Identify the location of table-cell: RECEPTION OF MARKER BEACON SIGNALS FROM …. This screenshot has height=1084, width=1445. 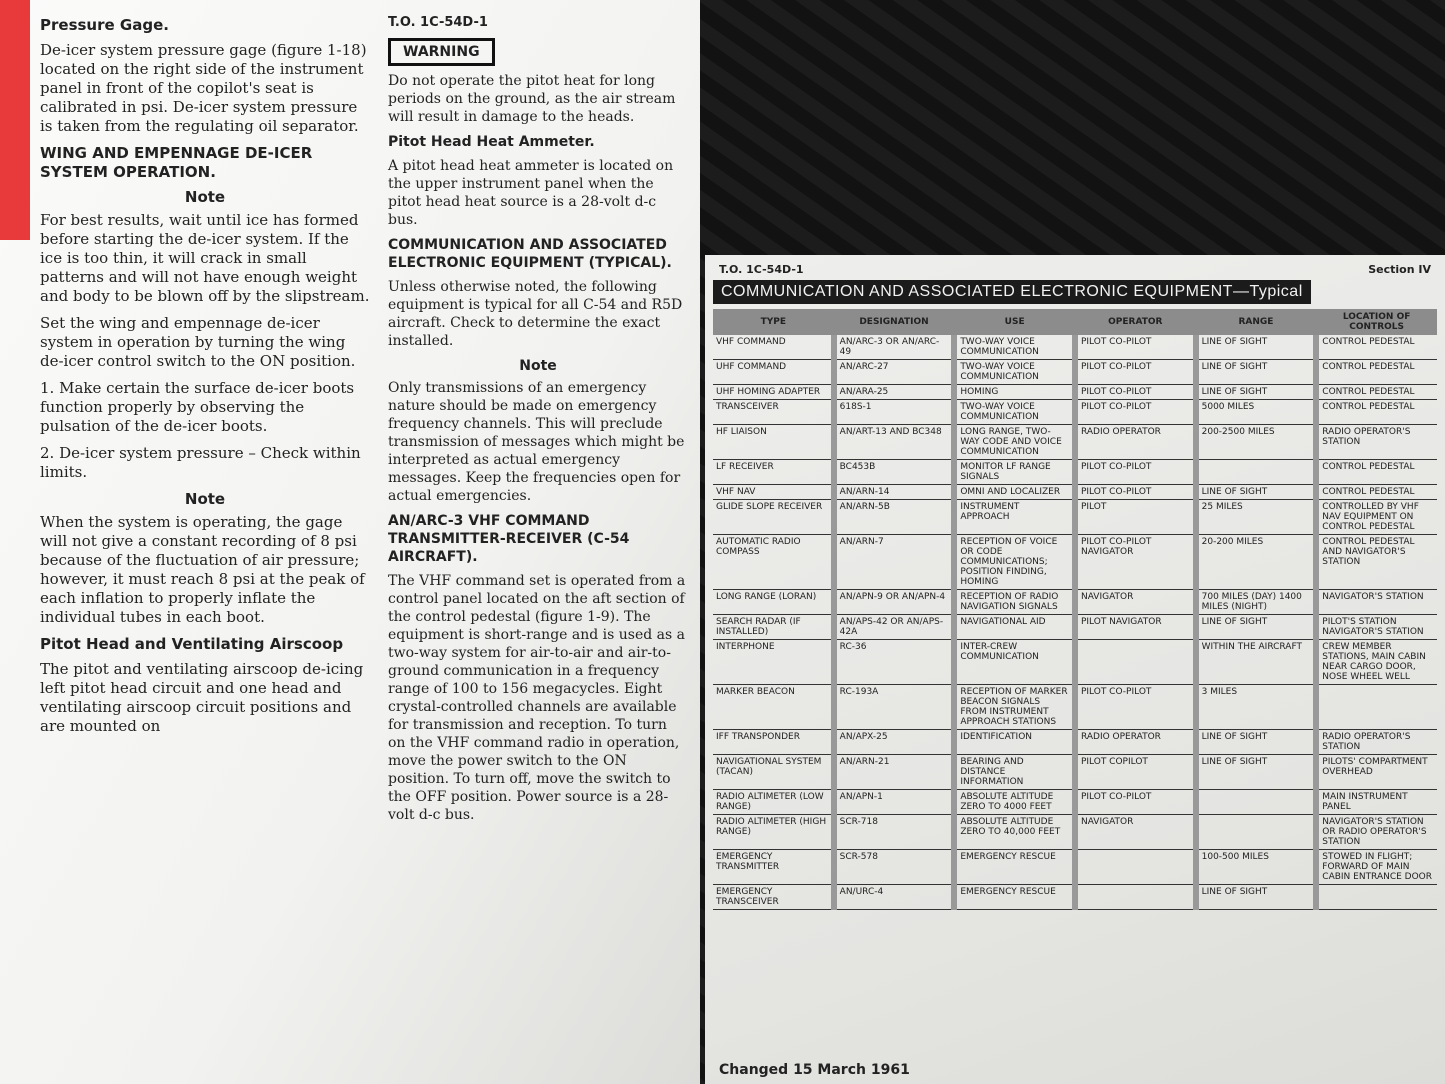
(1013, 707).